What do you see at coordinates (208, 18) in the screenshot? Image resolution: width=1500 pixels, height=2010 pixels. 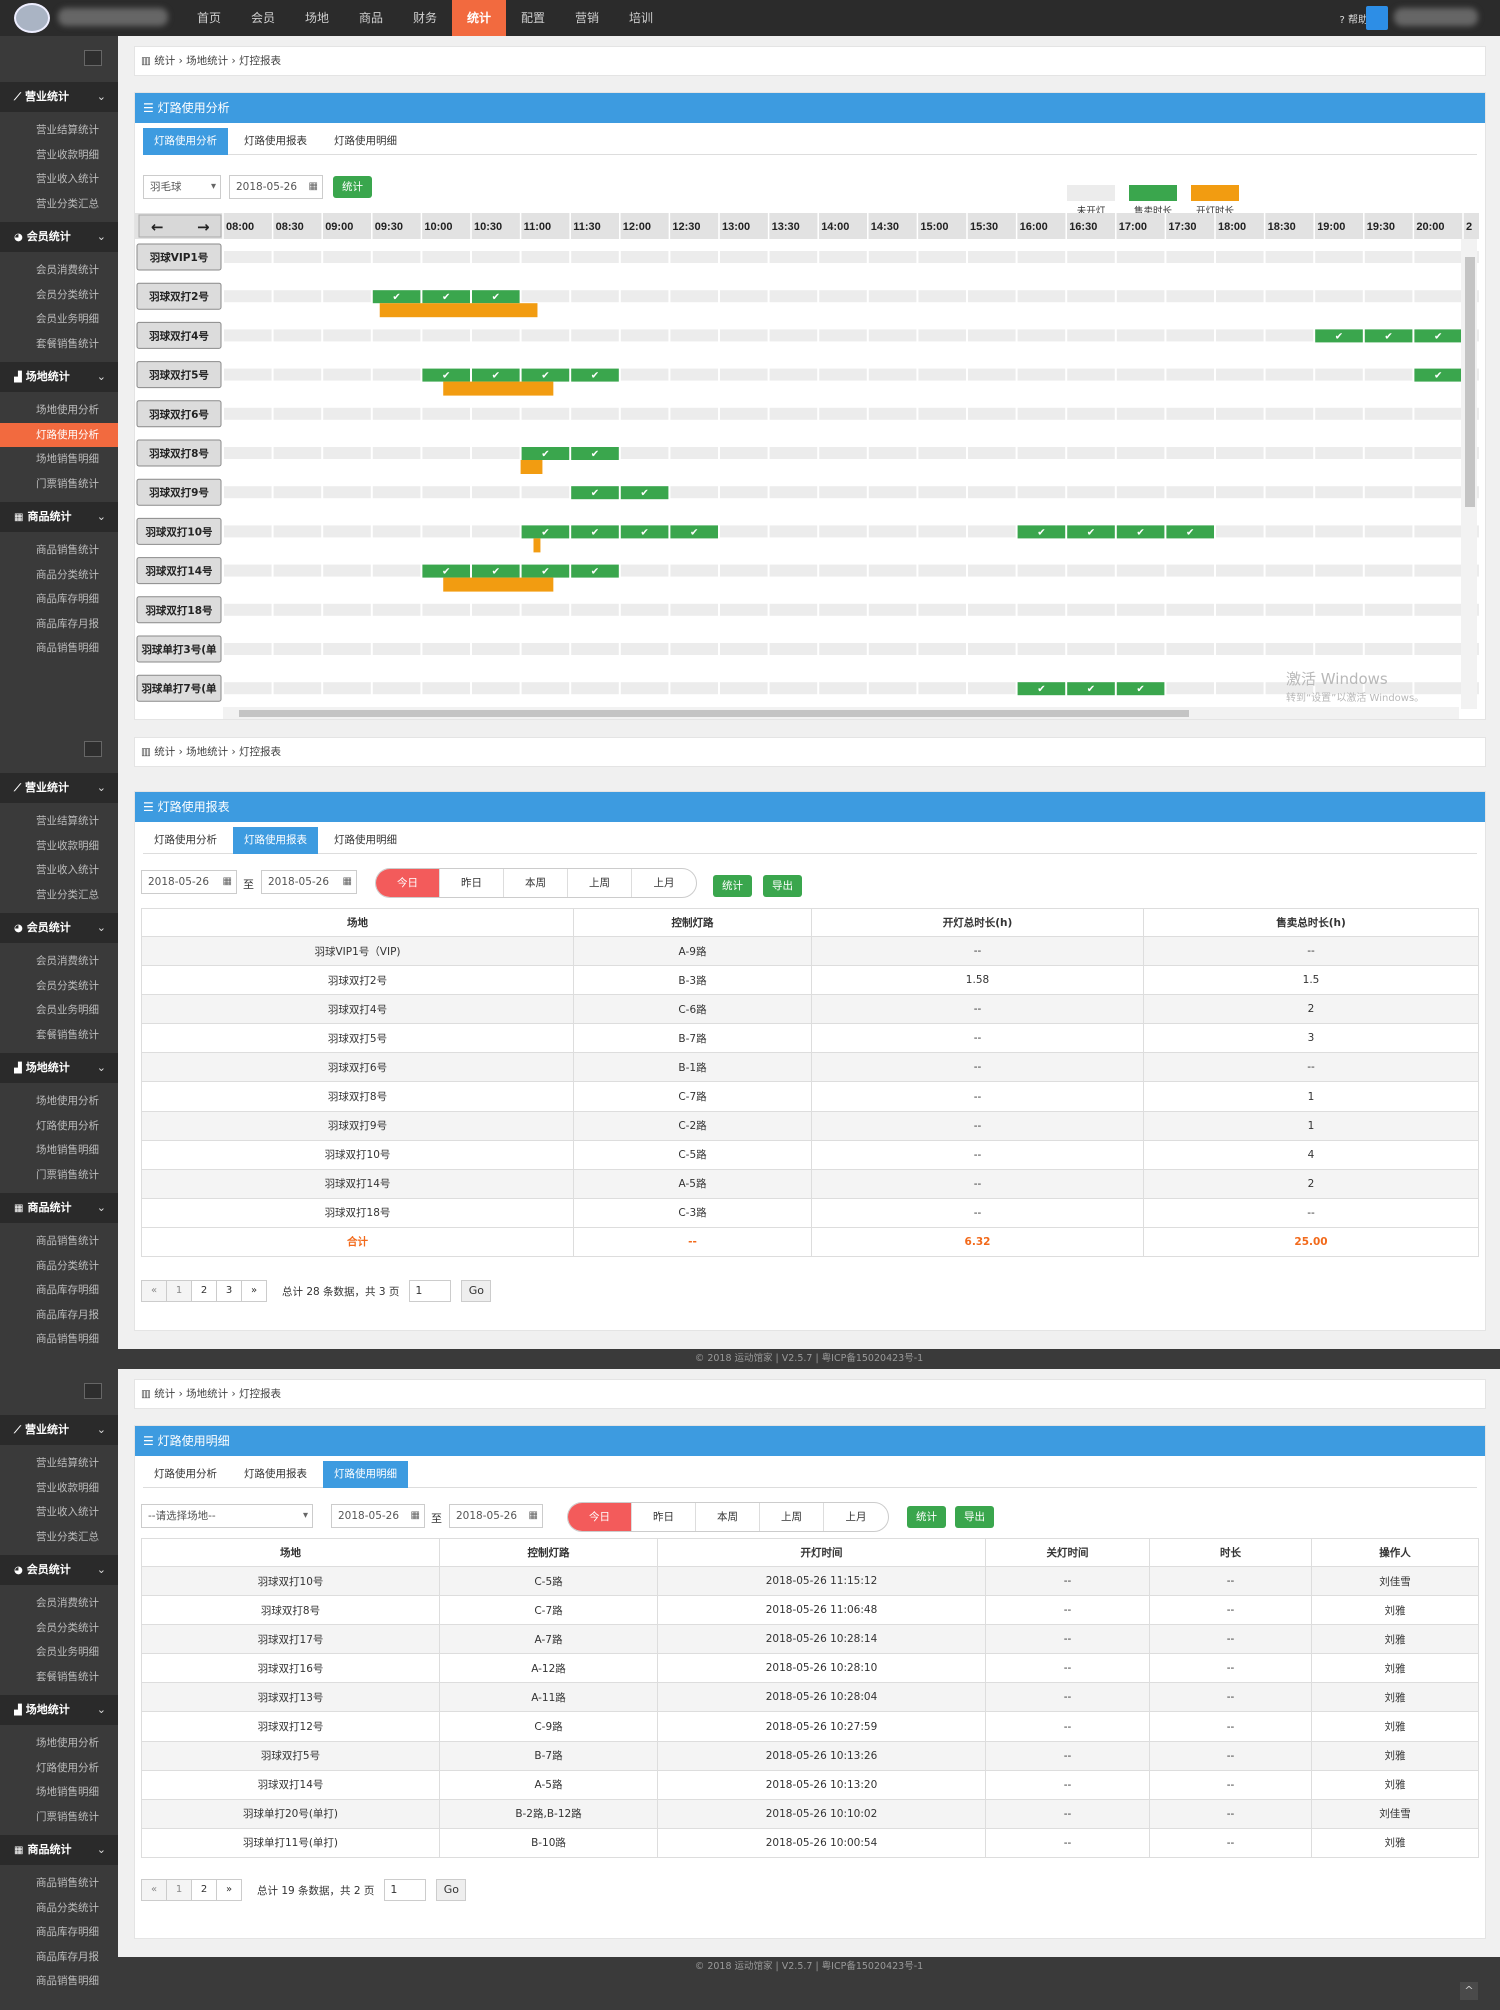 I see `nav-home: 首页` at bounding box center [208, 18].